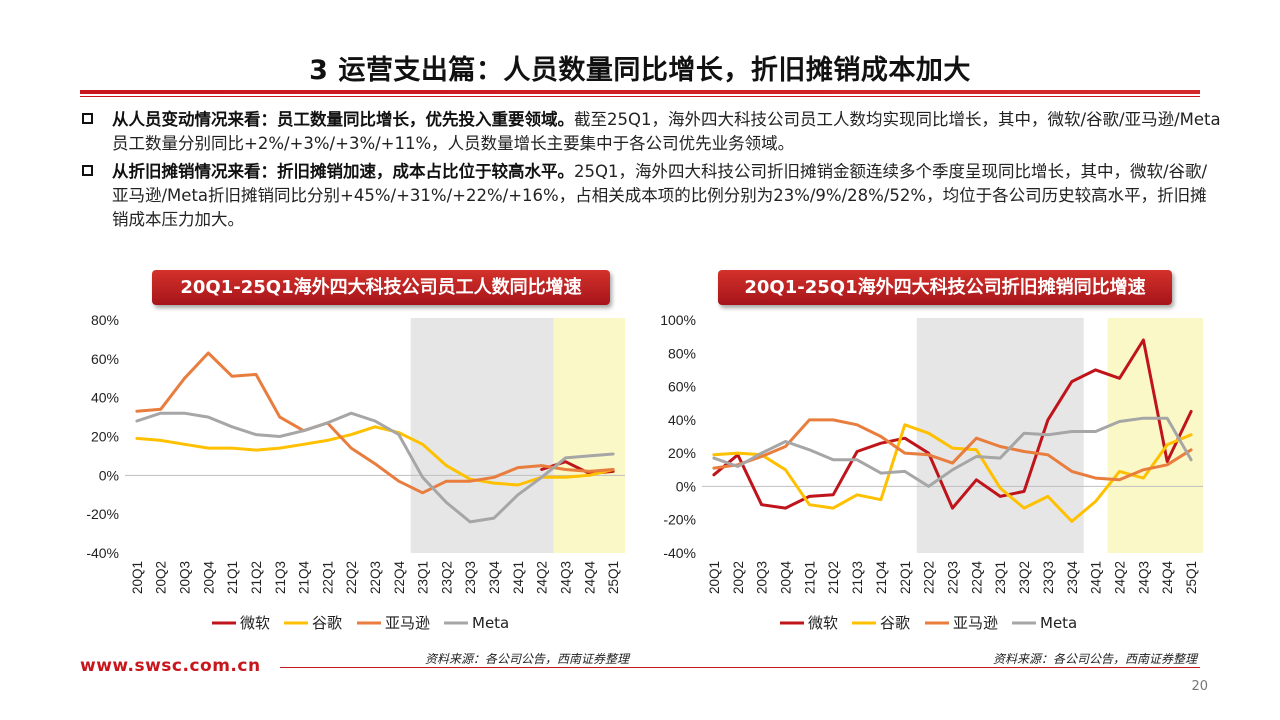  Describe the element at coordinates (740, 667) in the screenshot. I see `footer-divider` at that location.